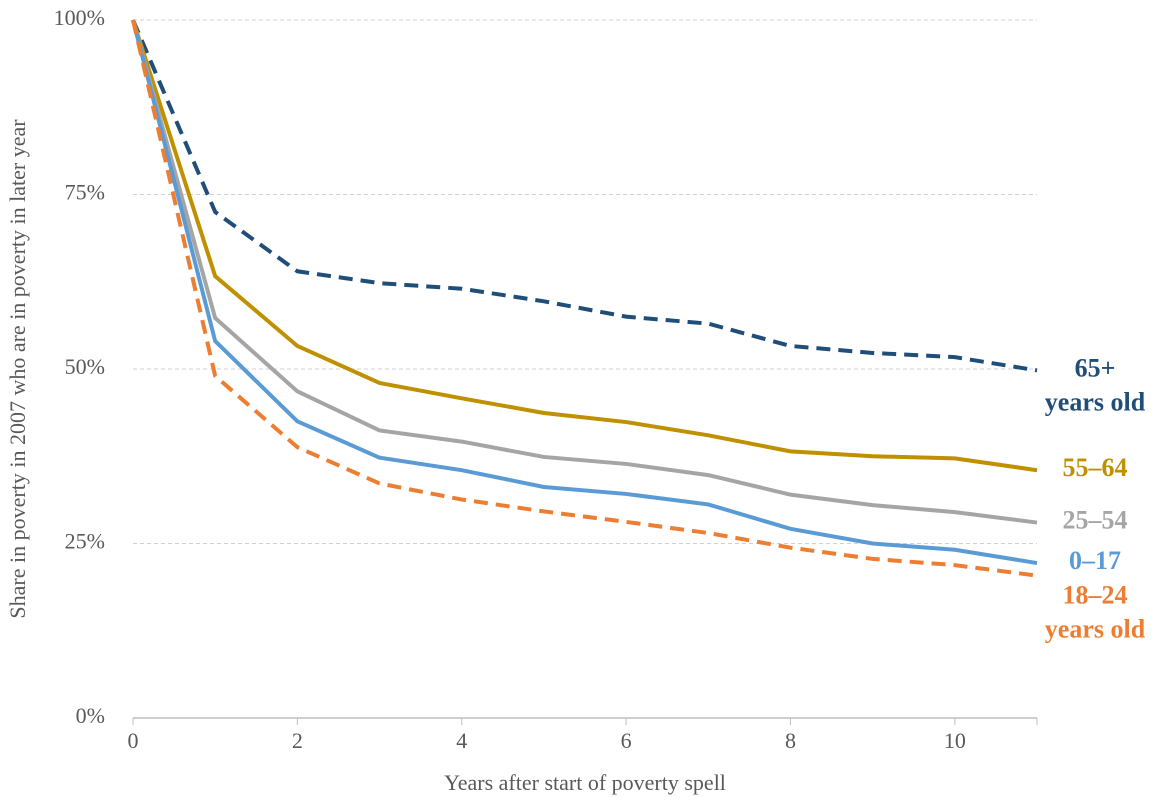 The height and width of the screenshot is (798, 1164). Describe the element at coordinates (626, 740) in the screenshot. I see `x-tick-label: 6` at that location.